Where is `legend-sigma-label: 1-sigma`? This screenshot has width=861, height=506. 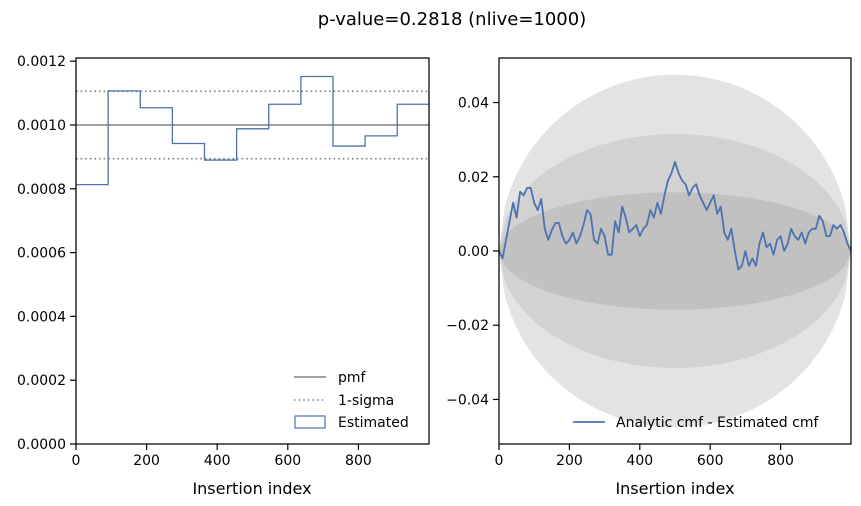
legend-sigma-label: 1-sigma is located at coordinates (366, 401).